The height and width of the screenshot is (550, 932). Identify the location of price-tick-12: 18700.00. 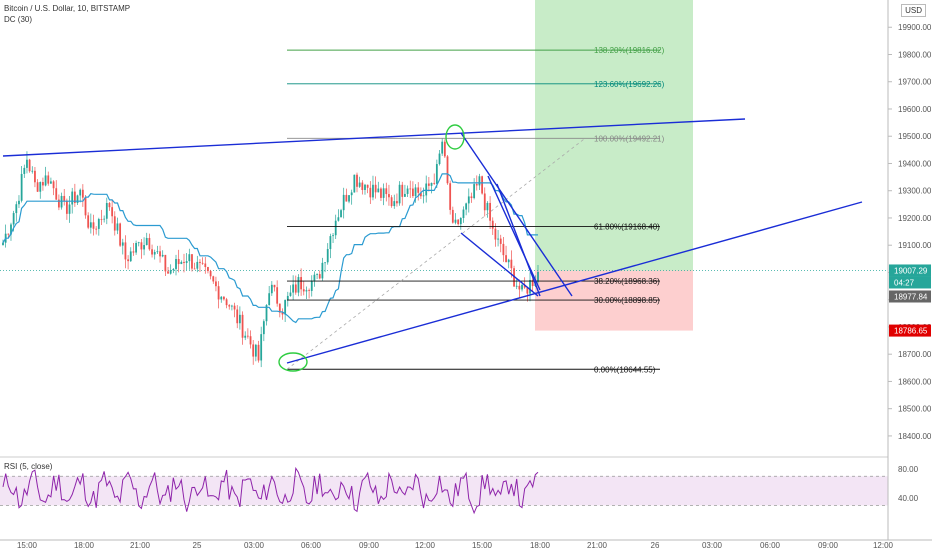
(915, 354).